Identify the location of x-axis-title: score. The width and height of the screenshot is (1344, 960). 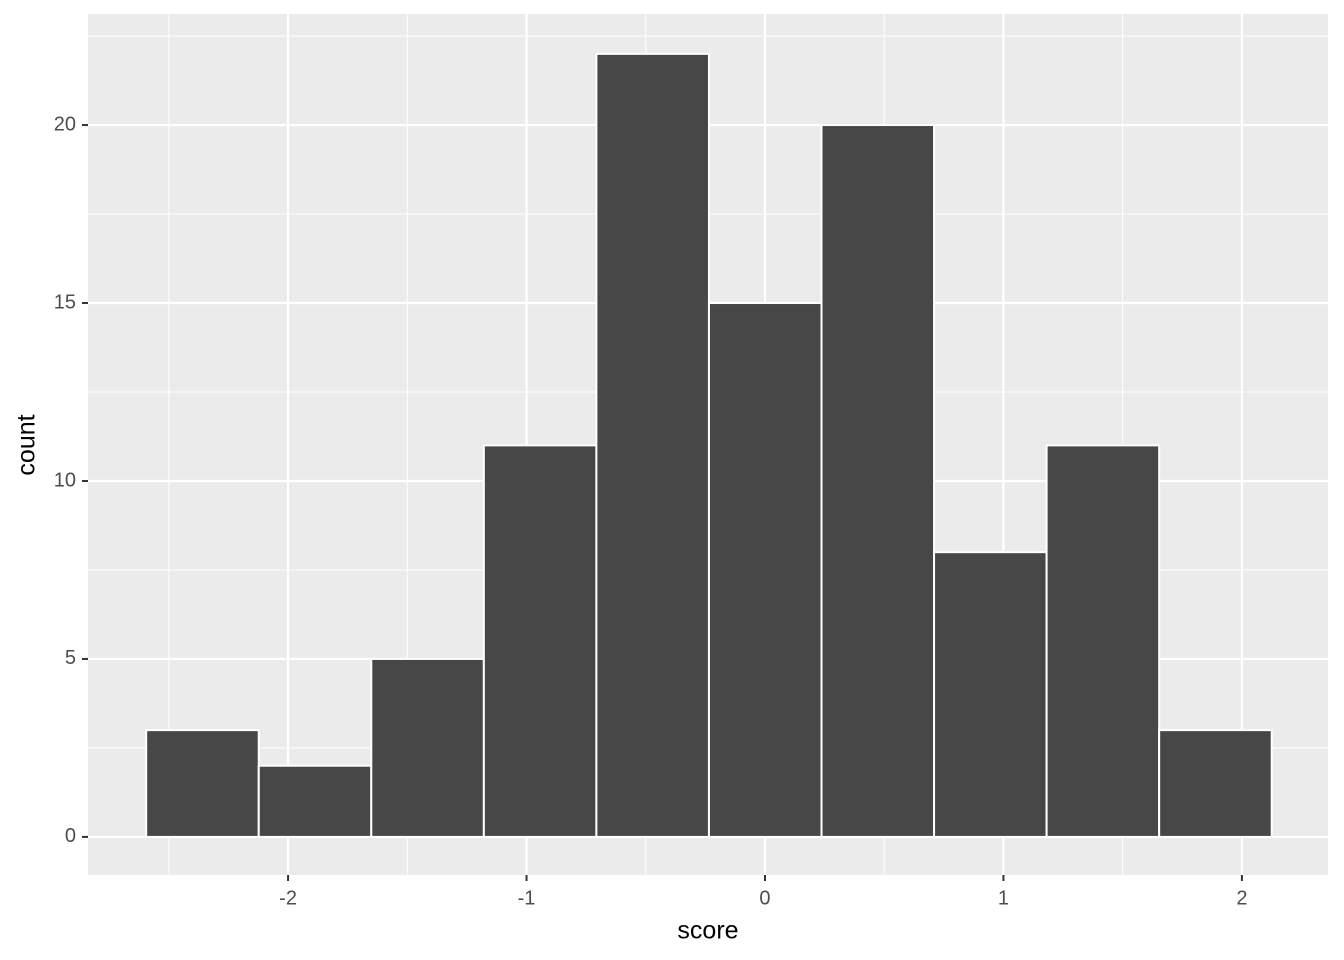
(707, 931).